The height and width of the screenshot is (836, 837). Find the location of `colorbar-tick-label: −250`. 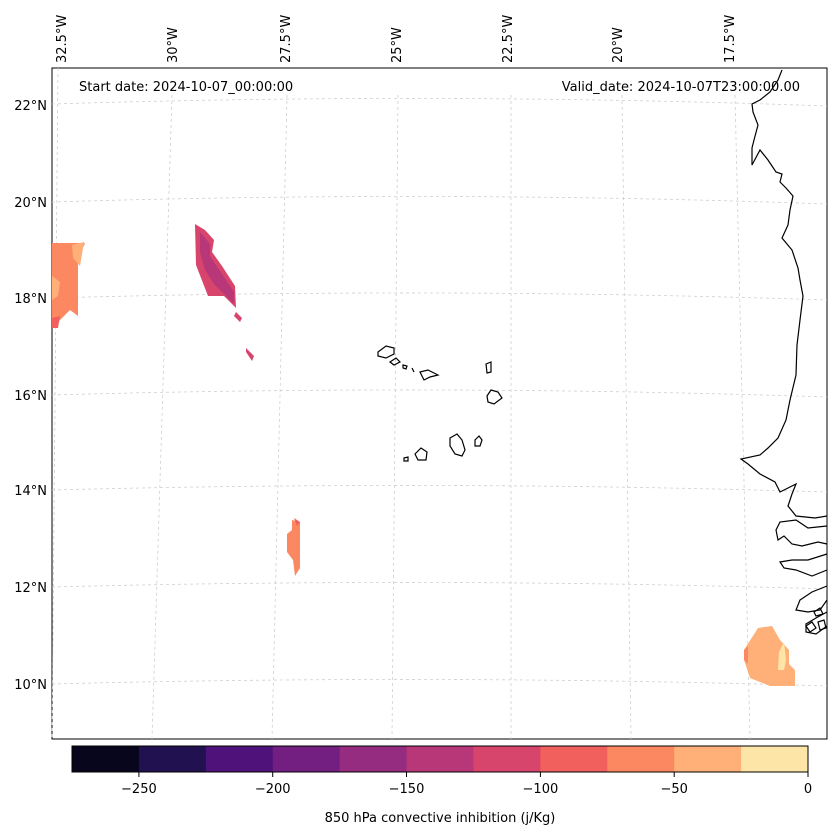

colorbar-tick-label: −250 is located at coordinates (139, 789).